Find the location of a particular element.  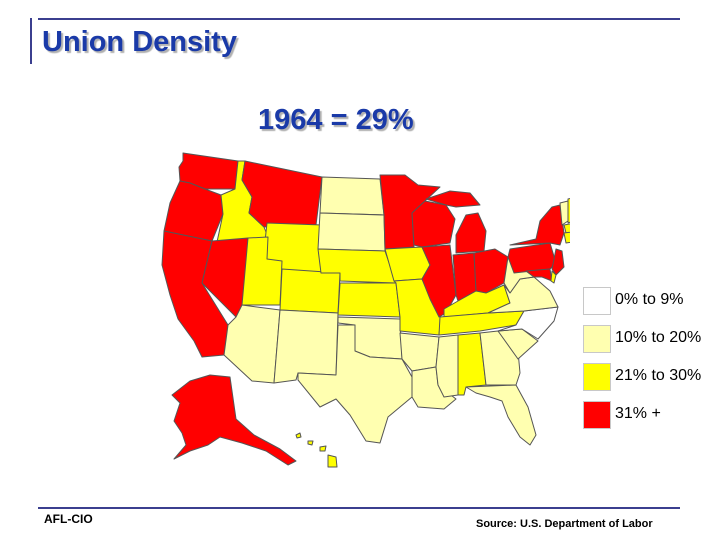

state-michigan-upper is located at coordinates (453, 199).